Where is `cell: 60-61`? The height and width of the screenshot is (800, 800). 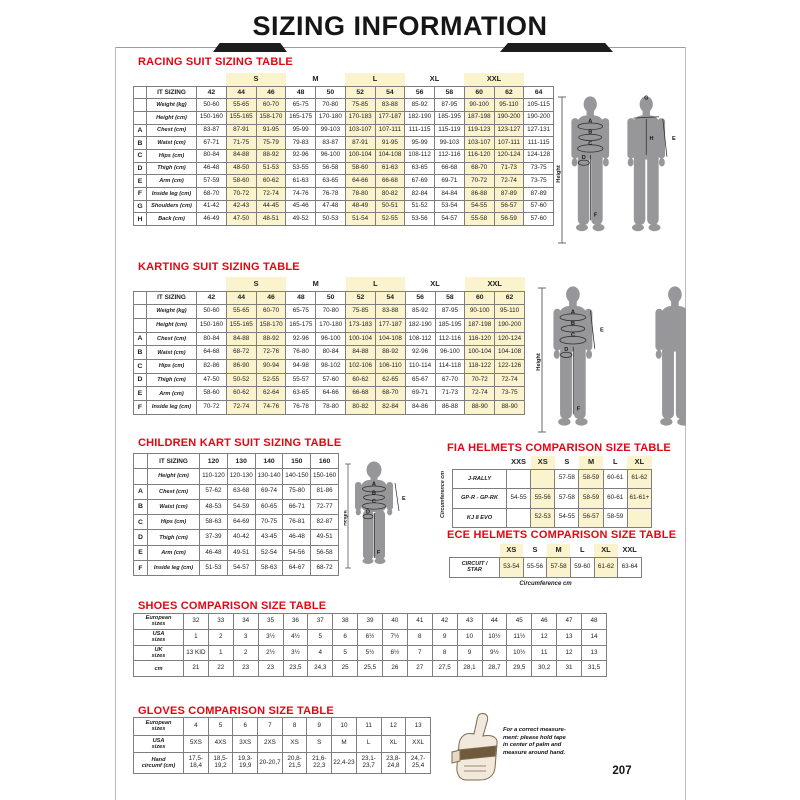 cell: 60-61 is located at coordinates (615, 498).